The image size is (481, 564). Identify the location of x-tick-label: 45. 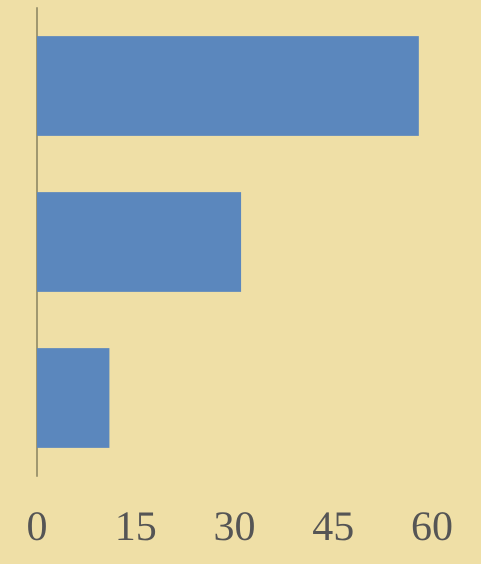
(333, 527).